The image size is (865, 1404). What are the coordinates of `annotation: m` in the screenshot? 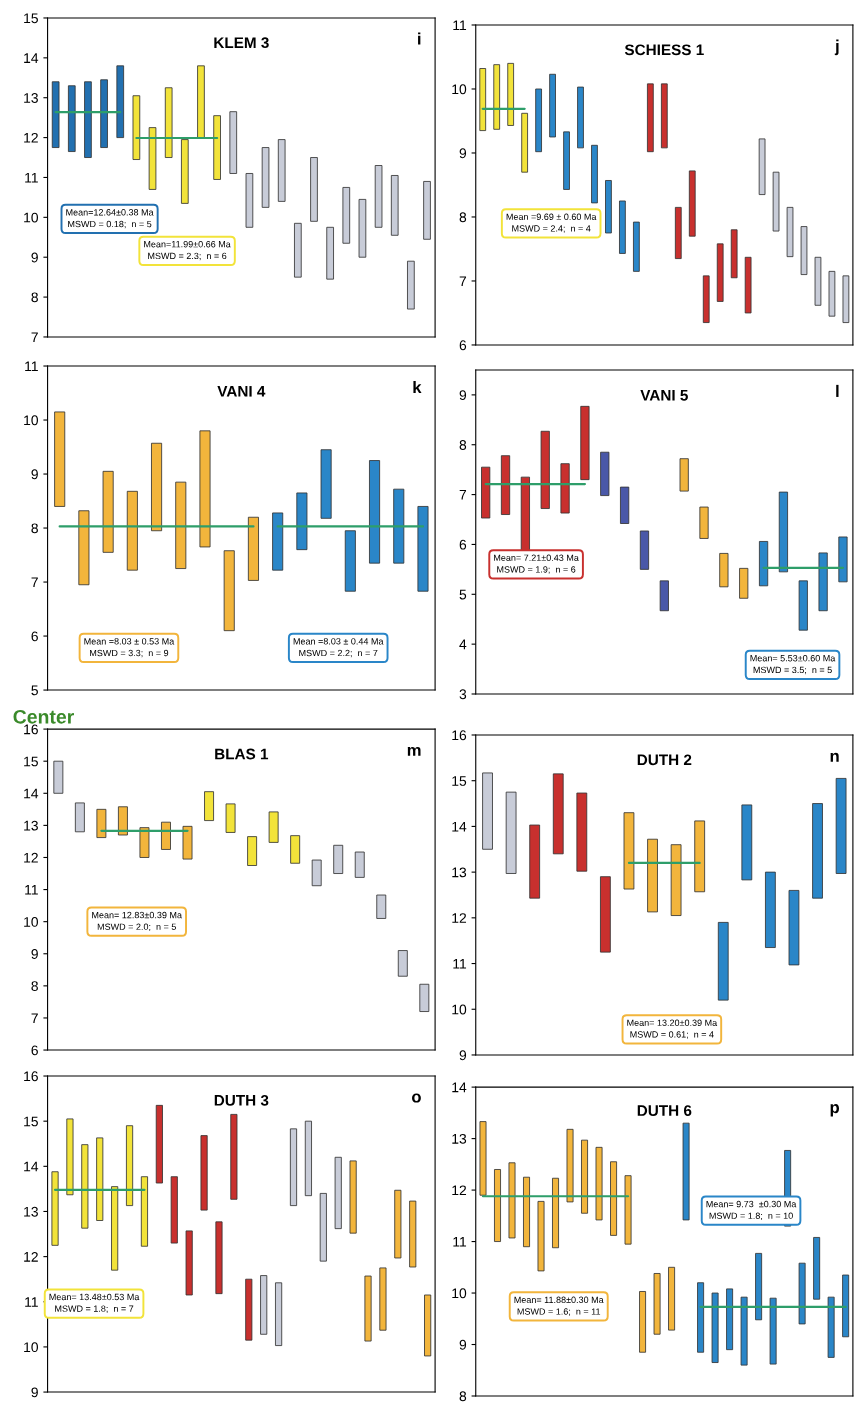 It's located at (414, 751).